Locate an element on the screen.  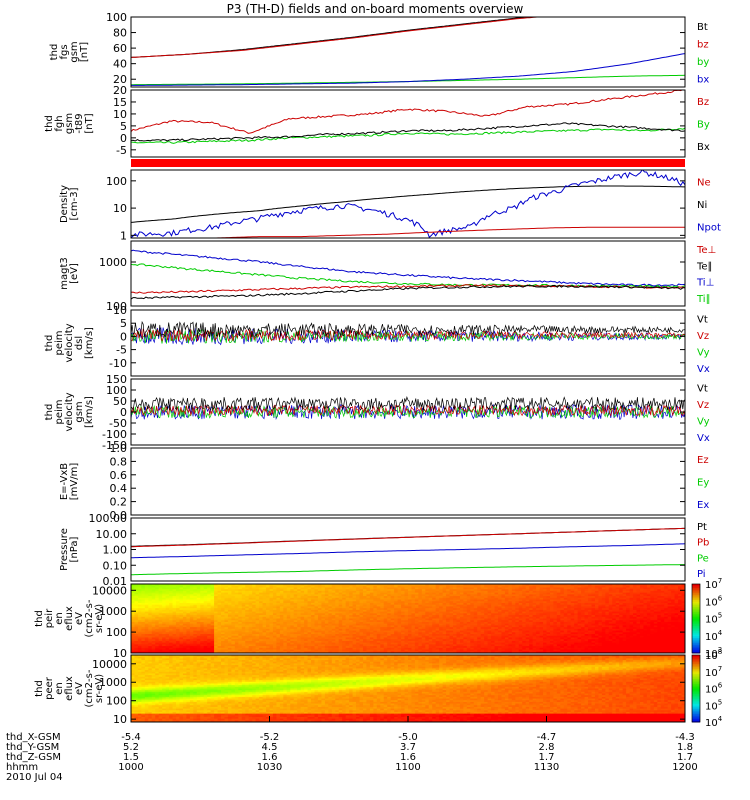
legend-Ey: Ey is located at coordinates (703, 483).